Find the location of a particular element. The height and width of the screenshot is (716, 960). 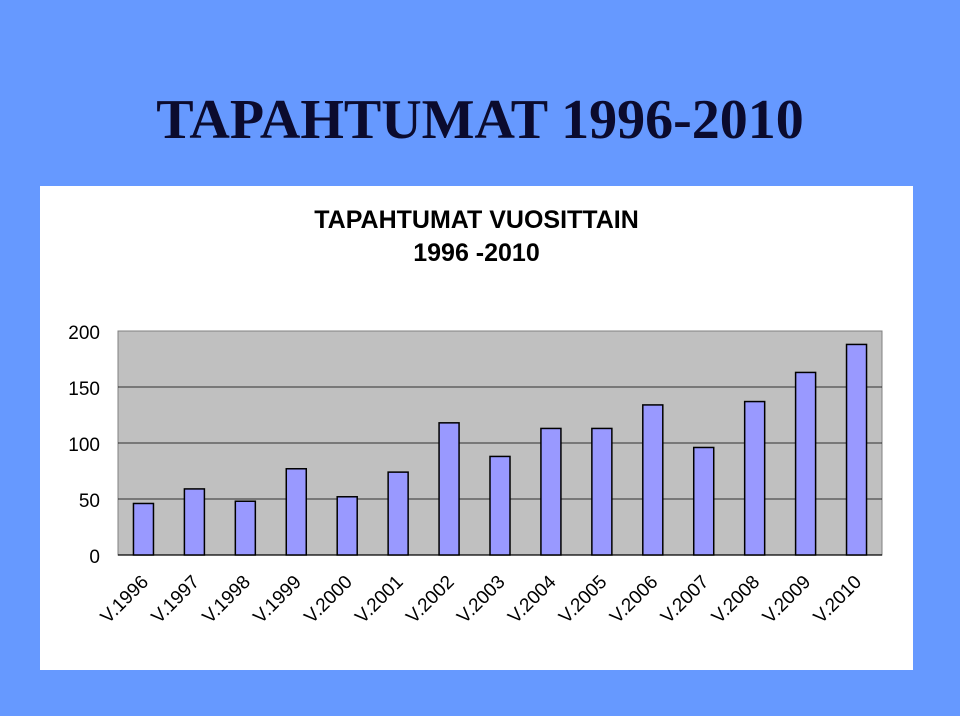

y-tick-label: 50 is located at coordinates (89, 501).